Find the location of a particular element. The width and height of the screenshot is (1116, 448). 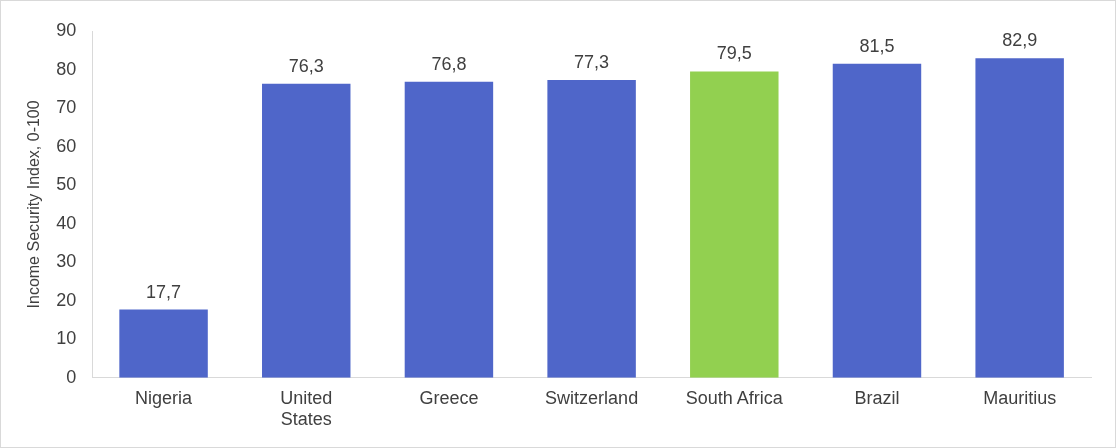

data-label: 81,5 is located at coordinates (877, 45).